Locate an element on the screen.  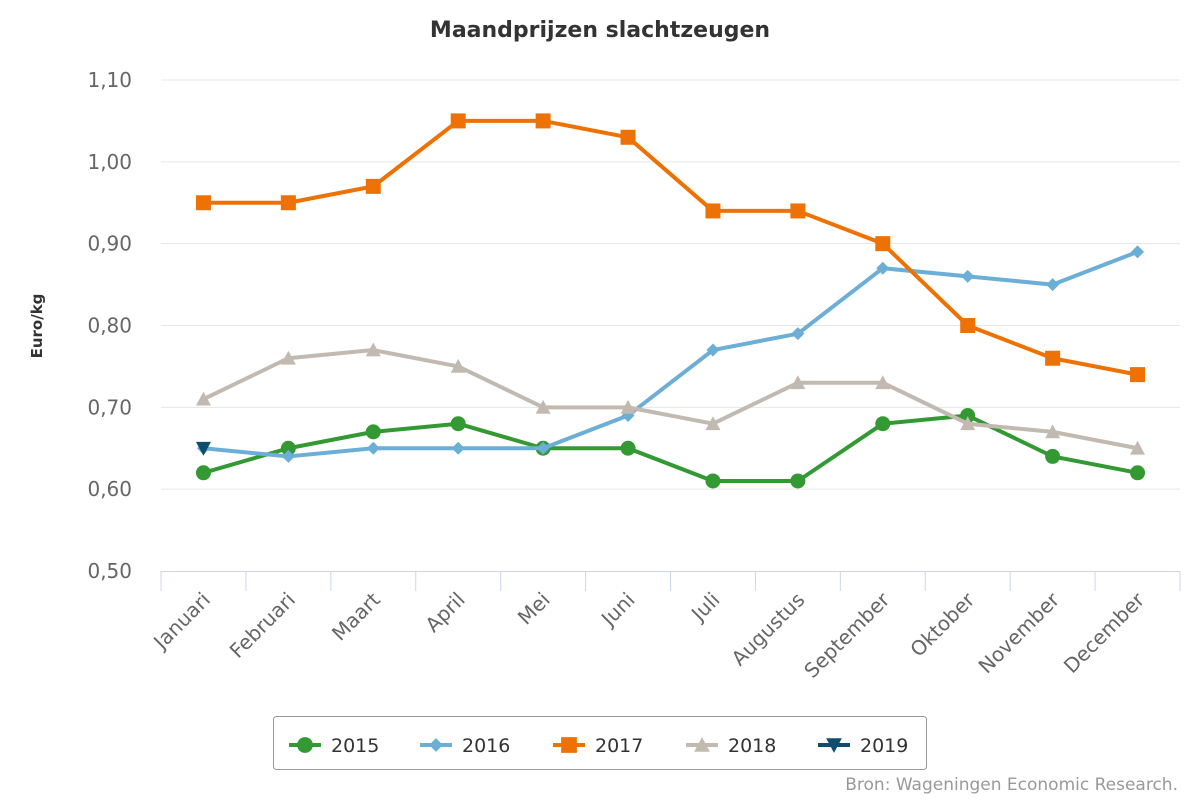
legend-label: 2016 is located at coordinates (486, 746).